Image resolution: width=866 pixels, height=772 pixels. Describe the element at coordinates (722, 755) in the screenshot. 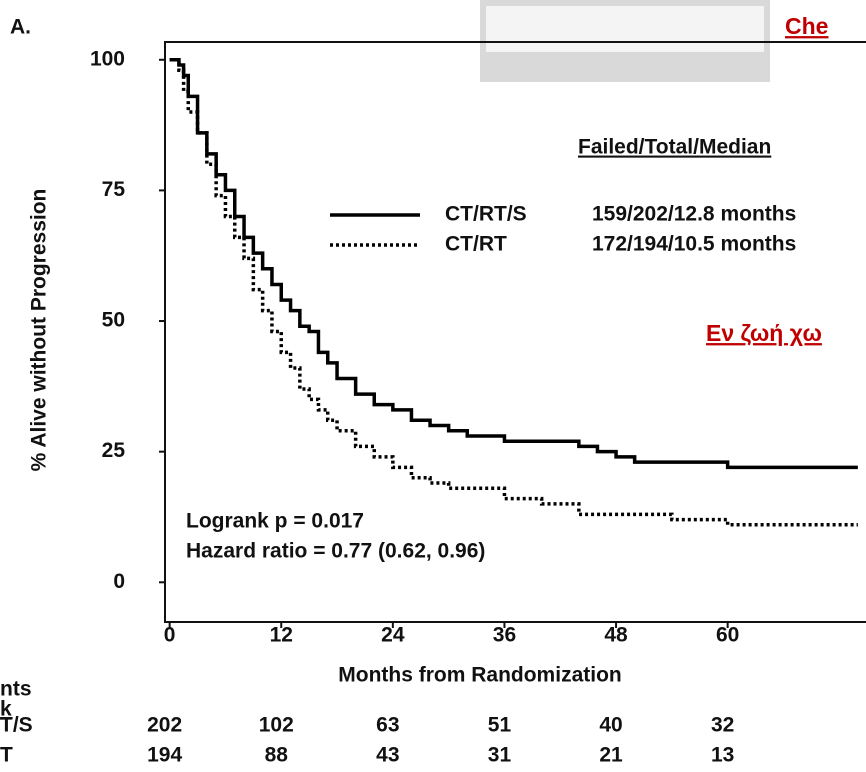

I see `risk-value: 13` at that location.